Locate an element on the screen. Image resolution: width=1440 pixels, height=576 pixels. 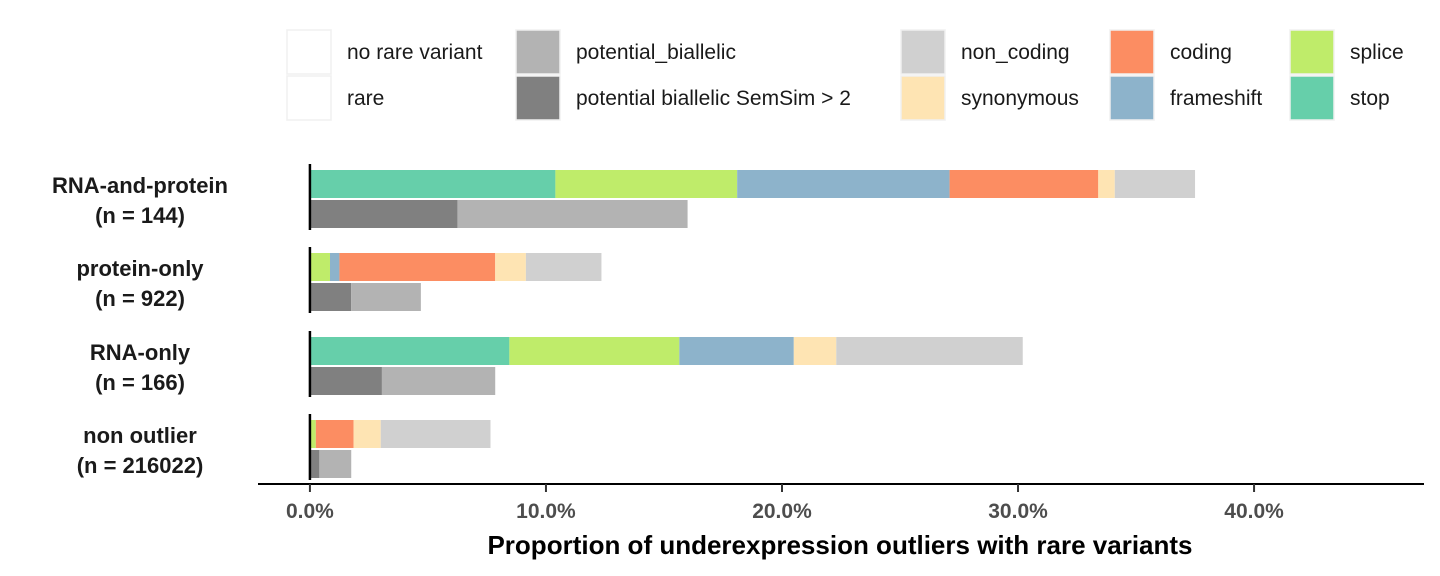
legend-label-coding: coding is located at coordinates (1201, 52).